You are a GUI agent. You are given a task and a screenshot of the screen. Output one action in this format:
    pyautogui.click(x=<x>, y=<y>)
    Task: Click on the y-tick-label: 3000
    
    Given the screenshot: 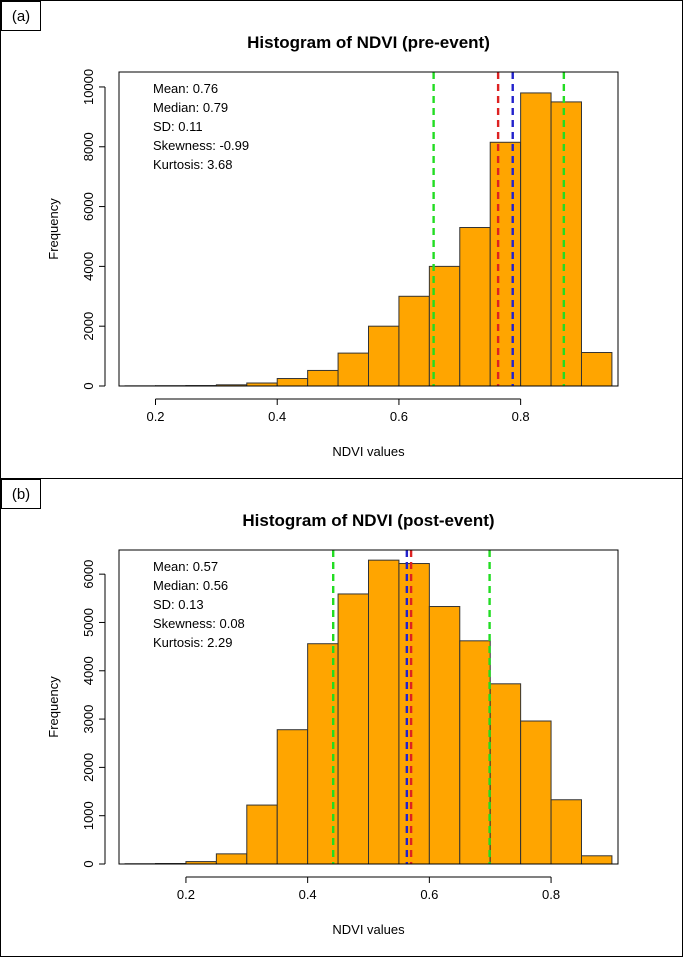 What is the action you would take?
    pyautogui.click(x=88, y=719)
    